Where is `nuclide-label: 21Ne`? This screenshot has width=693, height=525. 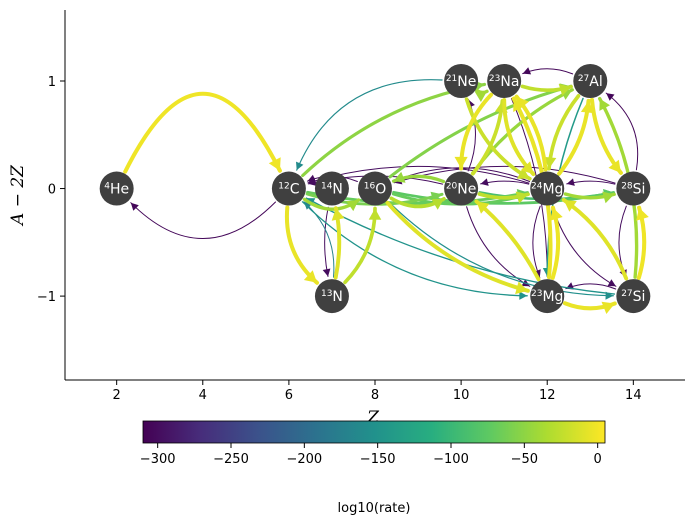
nuclide-label: 21Ne is located at coordinates (461, 82).